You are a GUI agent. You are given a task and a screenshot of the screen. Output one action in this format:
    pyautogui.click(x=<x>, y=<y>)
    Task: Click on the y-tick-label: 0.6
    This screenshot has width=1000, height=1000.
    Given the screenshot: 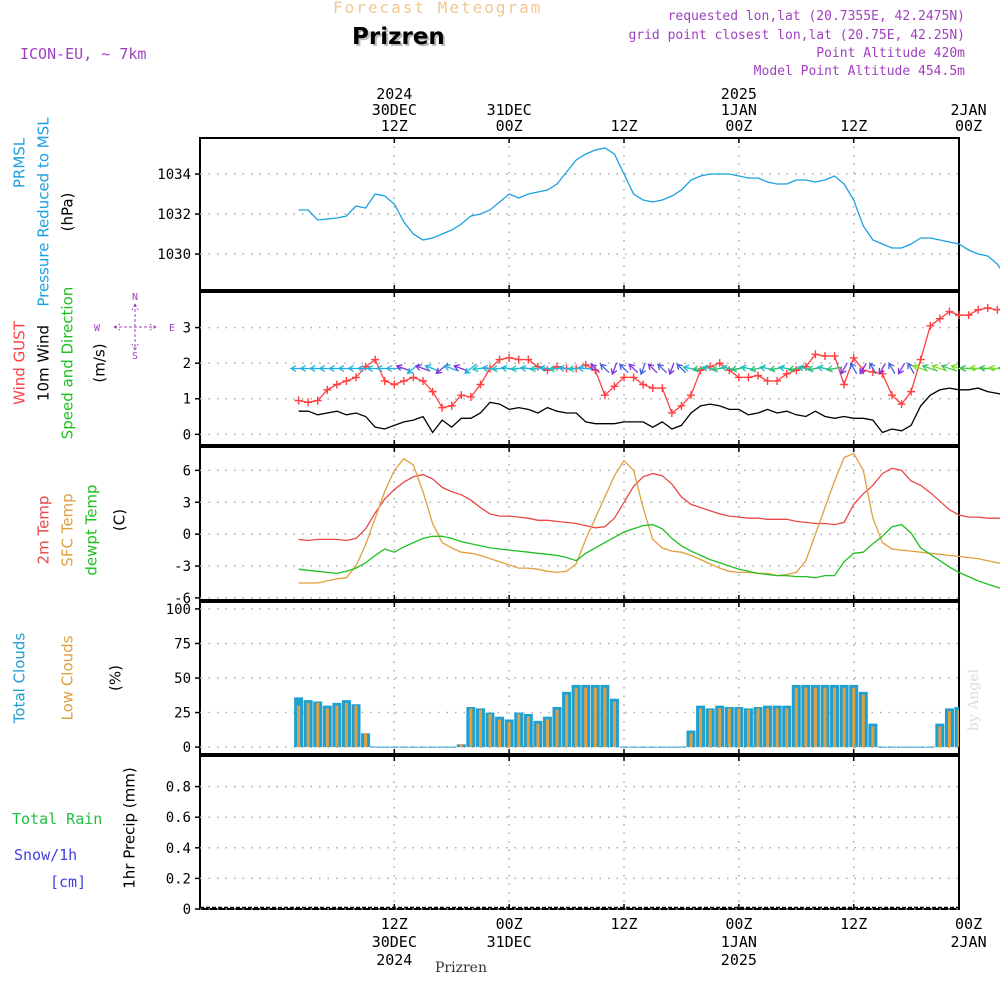 What is the action you would take?
    pyautogui.click(x=178, y=818)
    